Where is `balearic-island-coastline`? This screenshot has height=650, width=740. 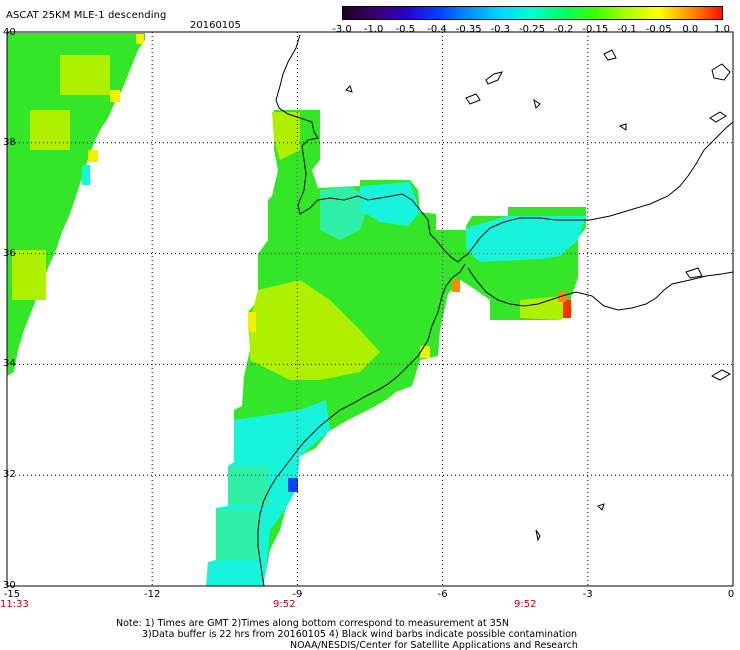
balearic-island-coastline is located at coordinates (494, 78).